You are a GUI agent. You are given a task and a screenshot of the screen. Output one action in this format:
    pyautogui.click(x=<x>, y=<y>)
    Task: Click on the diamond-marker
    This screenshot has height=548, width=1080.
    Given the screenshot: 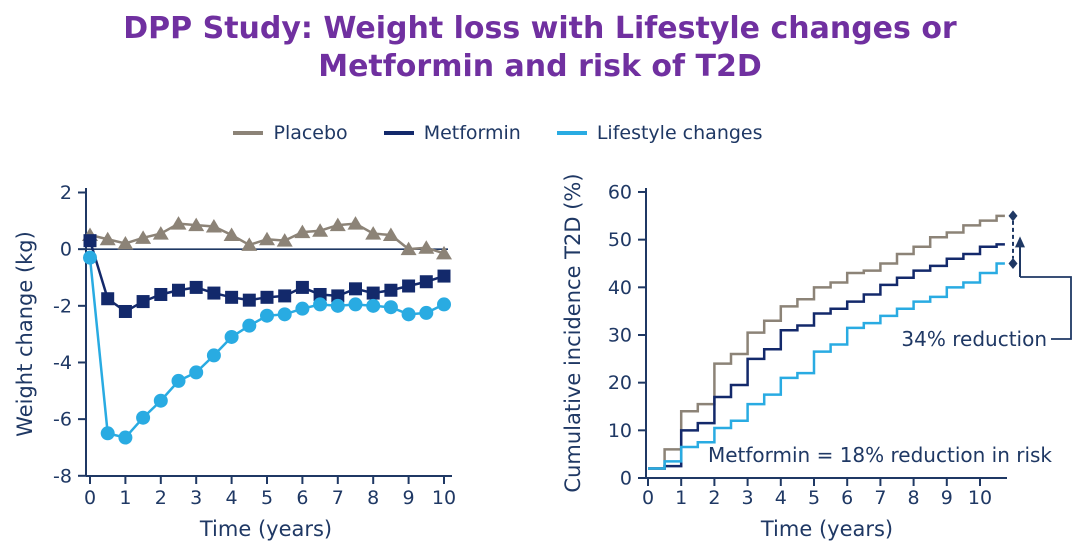 What is the action you would take?
    pyautogui.click(x=1013, y=263)
    